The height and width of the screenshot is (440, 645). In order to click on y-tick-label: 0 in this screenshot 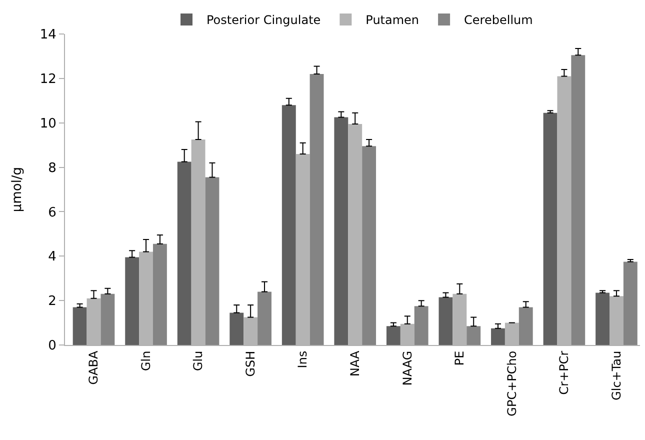, I will do `click(52, 346)`.